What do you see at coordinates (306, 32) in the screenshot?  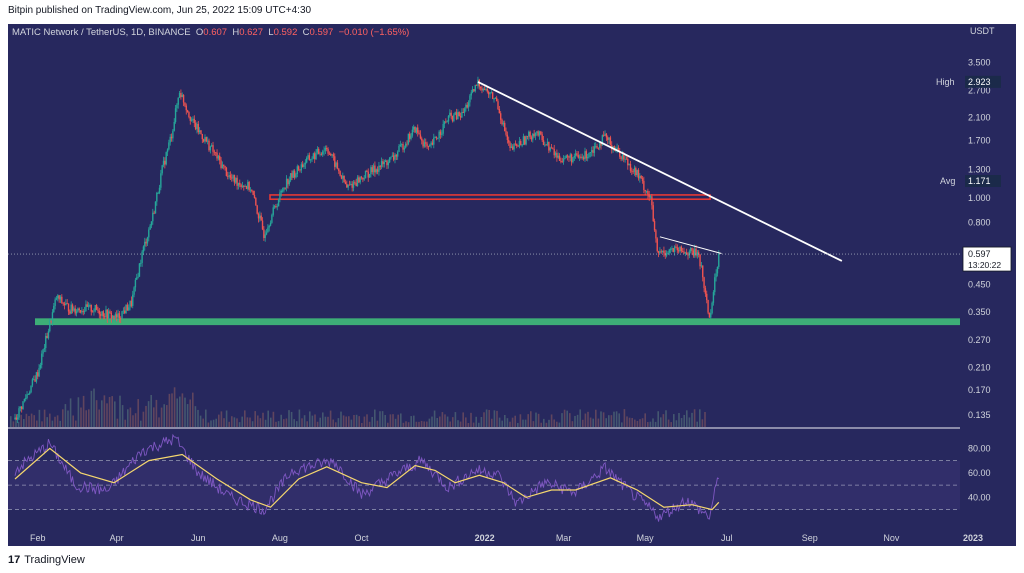 I see `close-label: C` at bounding box center [306, 32].